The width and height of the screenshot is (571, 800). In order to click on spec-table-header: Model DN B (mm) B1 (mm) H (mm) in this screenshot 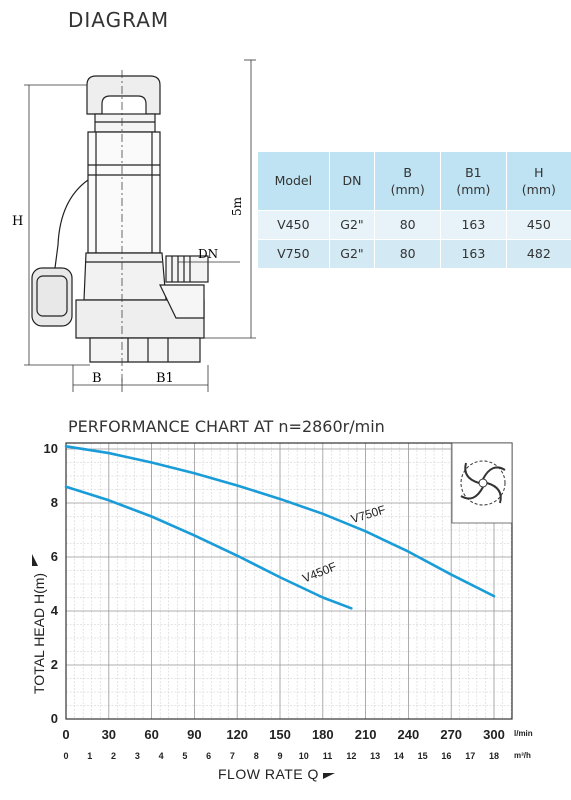, I will do `click(414, 181)`.